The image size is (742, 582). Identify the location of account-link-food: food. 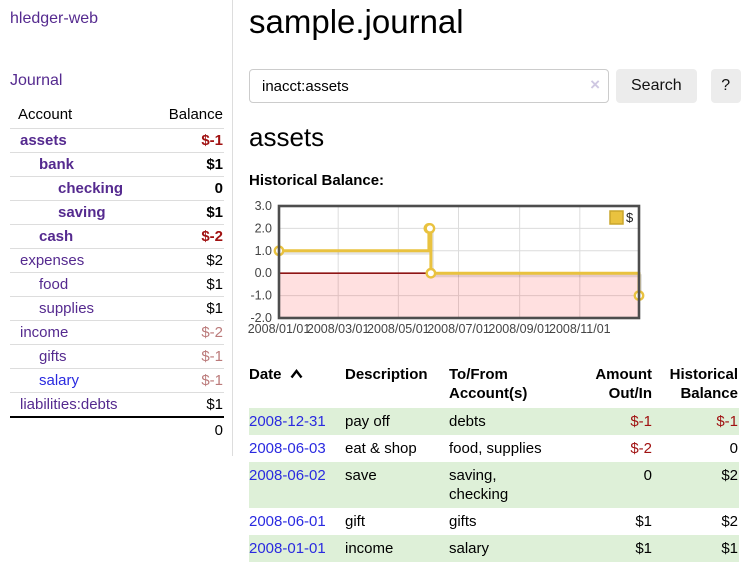
(54, 284).